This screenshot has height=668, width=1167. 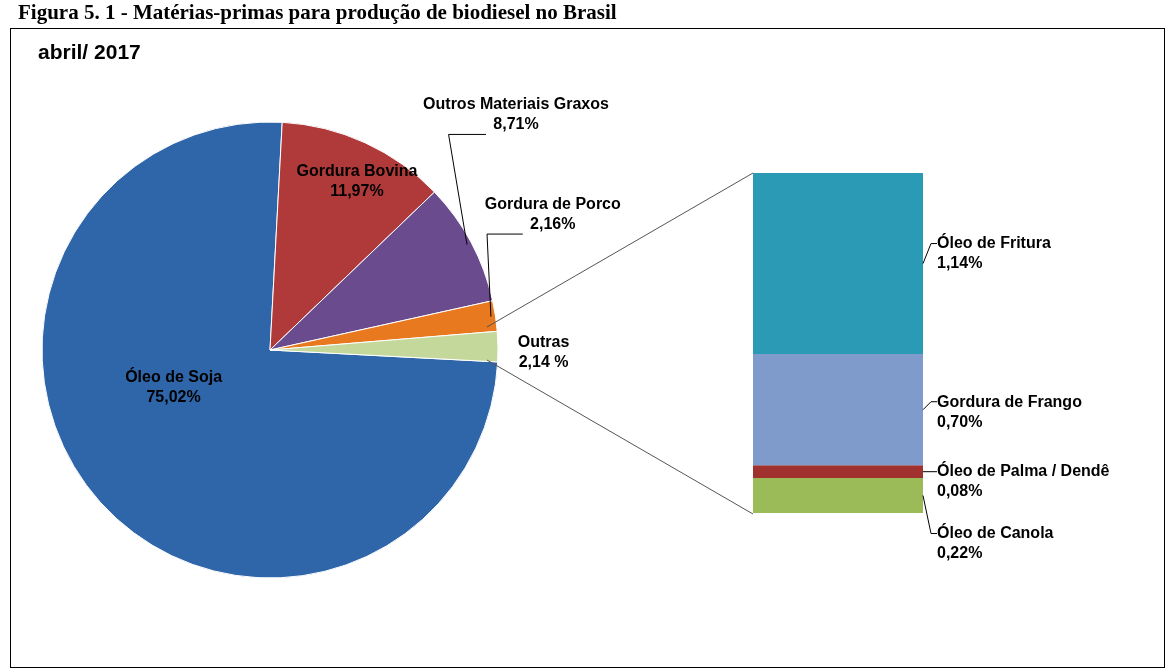 I want to click on data-label: 2,14 %, so click(x=543, y=361).